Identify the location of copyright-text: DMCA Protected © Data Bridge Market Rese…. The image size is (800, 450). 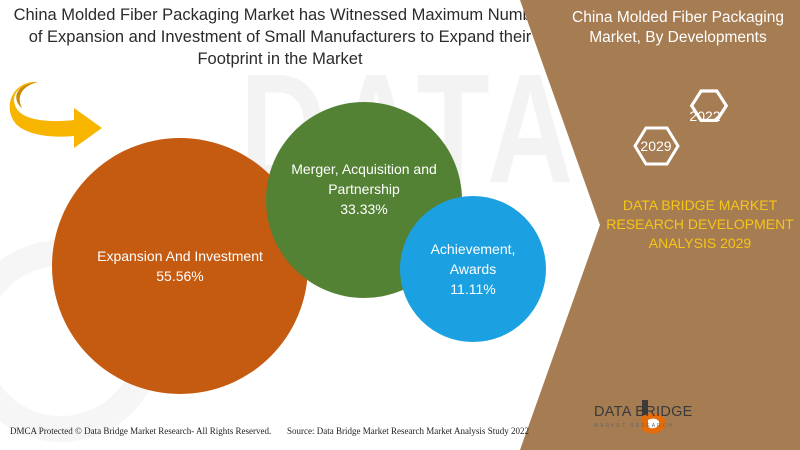
(141, 431).